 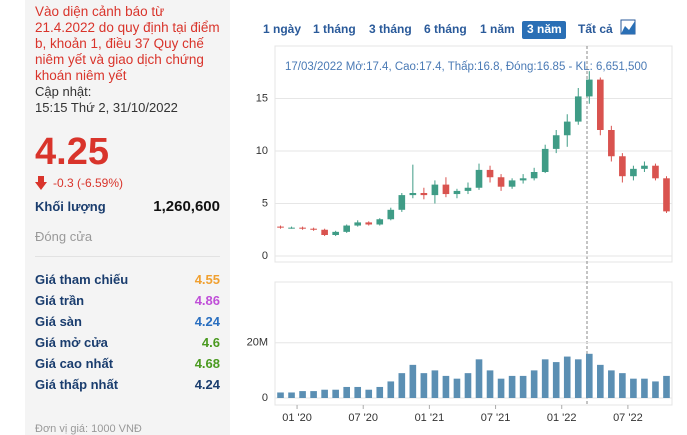 What do you see at coordinates (41, 183) in the screenshot?
I see `down-arrow` at bounding box center [41, 183].